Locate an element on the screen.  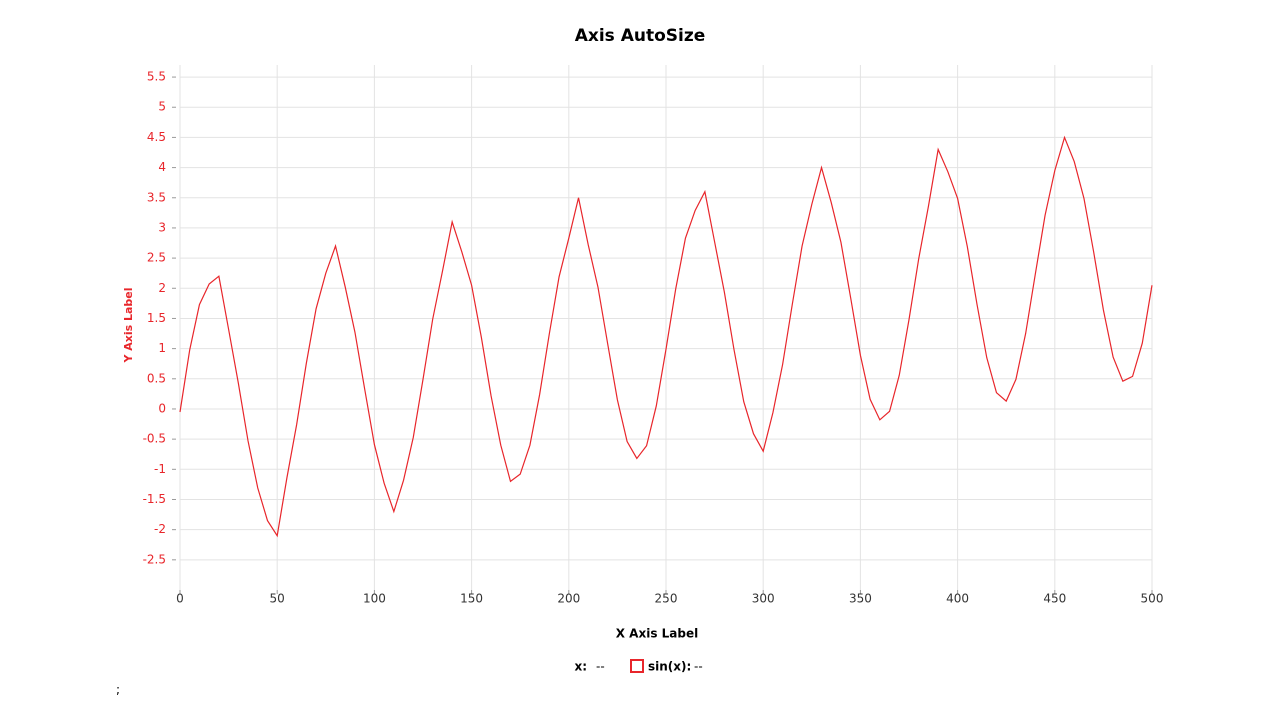
x-tick-label: 450 is located at coordinates (1054, 599).